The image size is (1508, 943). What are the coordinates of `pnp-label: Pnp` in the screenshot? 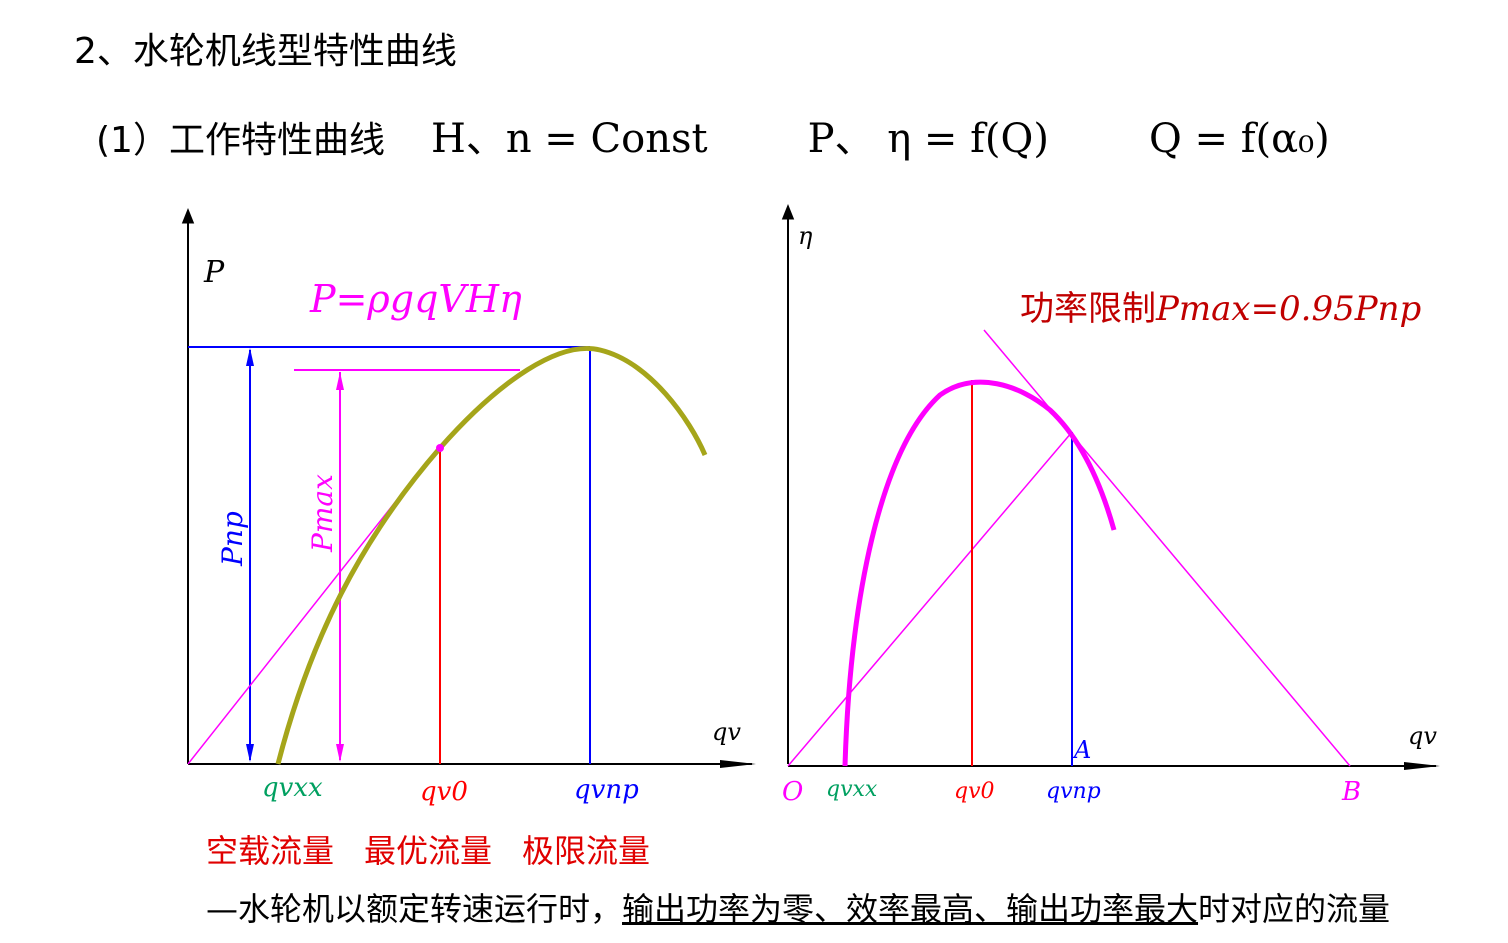 It's located at (232, 539).